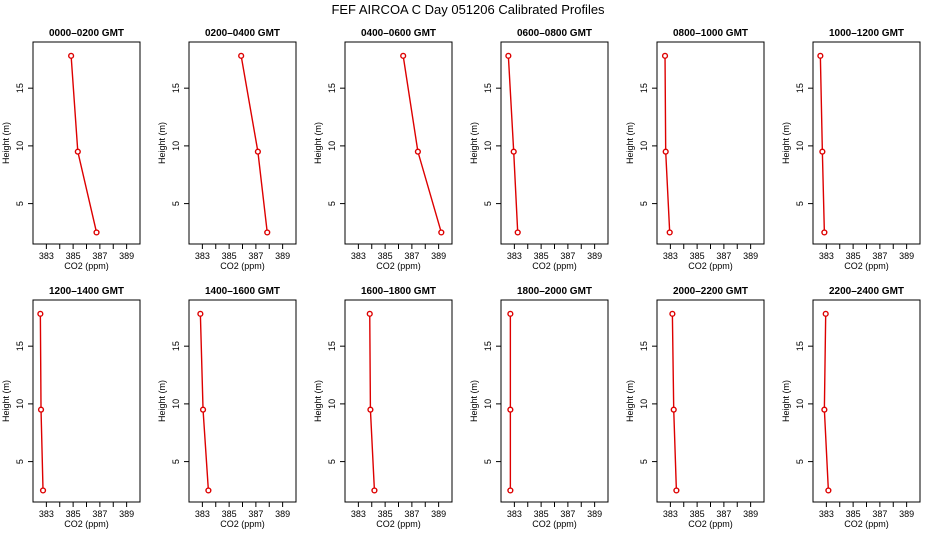 This screenshot has width=936, height=540. I want to click on panel-title: 0400–0600 GMT, so click(398, 33).